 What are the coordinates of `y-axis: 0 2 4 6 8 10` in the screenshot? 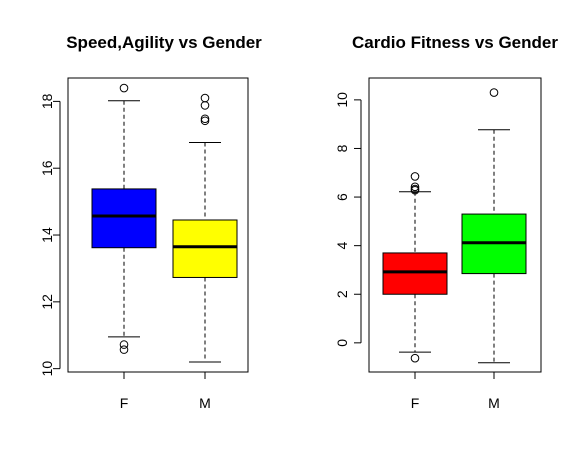 It's located at (348, 219).